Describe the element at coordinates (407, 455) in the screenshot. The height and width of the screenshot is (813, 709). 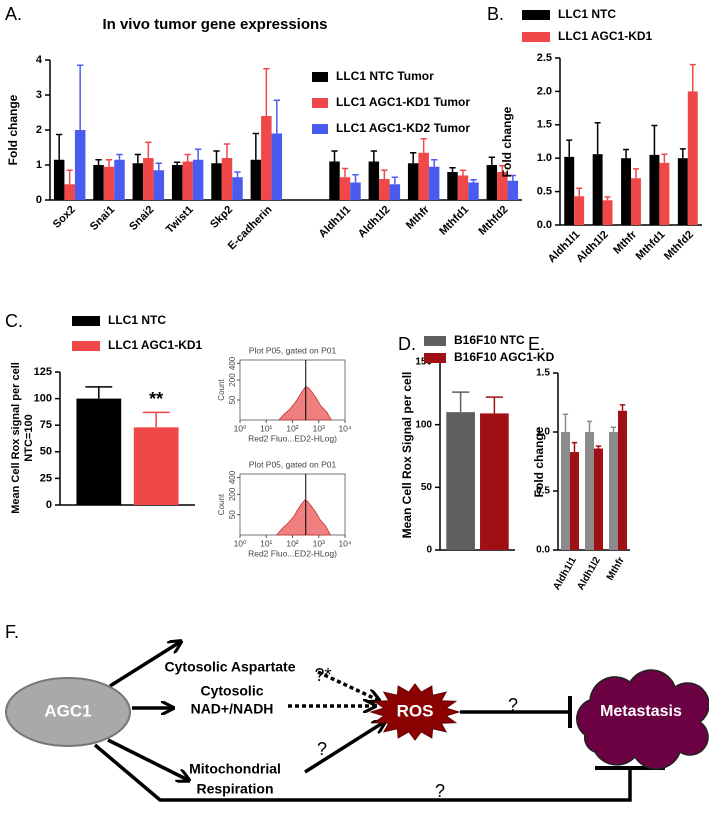
I see `y-axis-label: Mean Cell Rox Signal per cell` at that location.